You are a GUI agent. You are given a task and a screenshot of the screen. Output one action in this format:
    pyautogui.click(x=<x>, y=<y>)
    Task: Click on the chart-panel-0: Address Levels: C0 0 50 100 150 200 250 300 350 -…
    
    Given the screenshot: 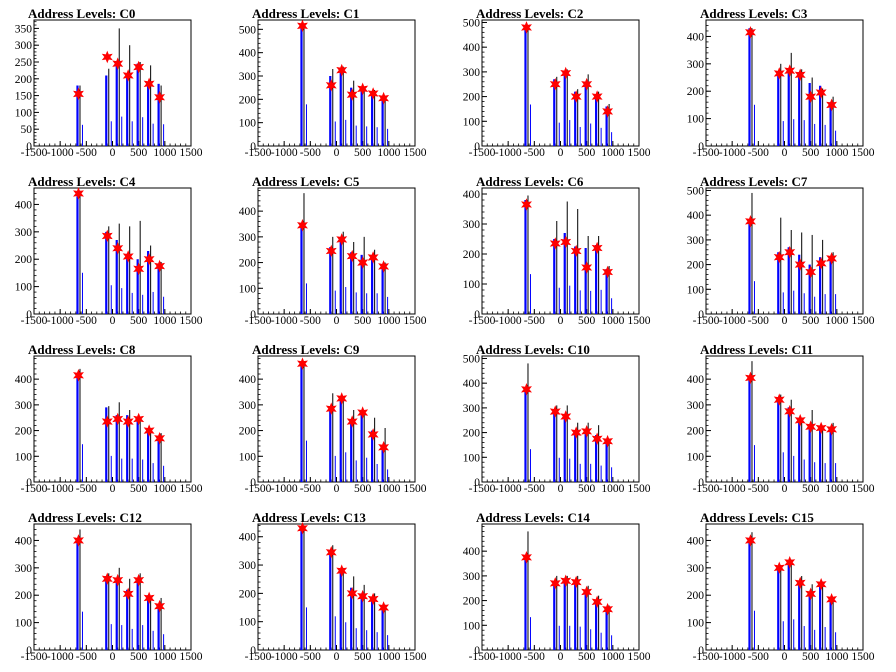 What is the action you would take?
    pyautogui.click(x=112, y=84)
    